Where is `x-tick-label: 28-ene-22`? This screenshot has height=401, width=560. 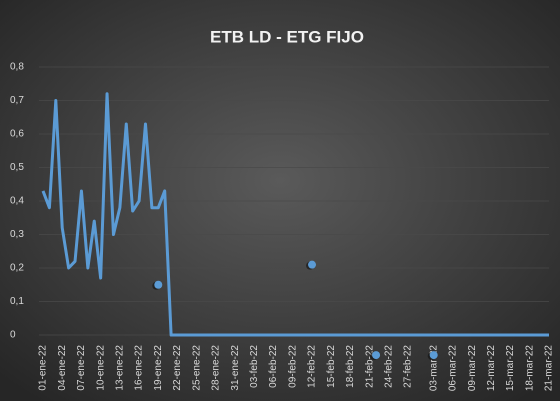
x-tick-label: 28-ene-22 is located at coordinates (216, 368).